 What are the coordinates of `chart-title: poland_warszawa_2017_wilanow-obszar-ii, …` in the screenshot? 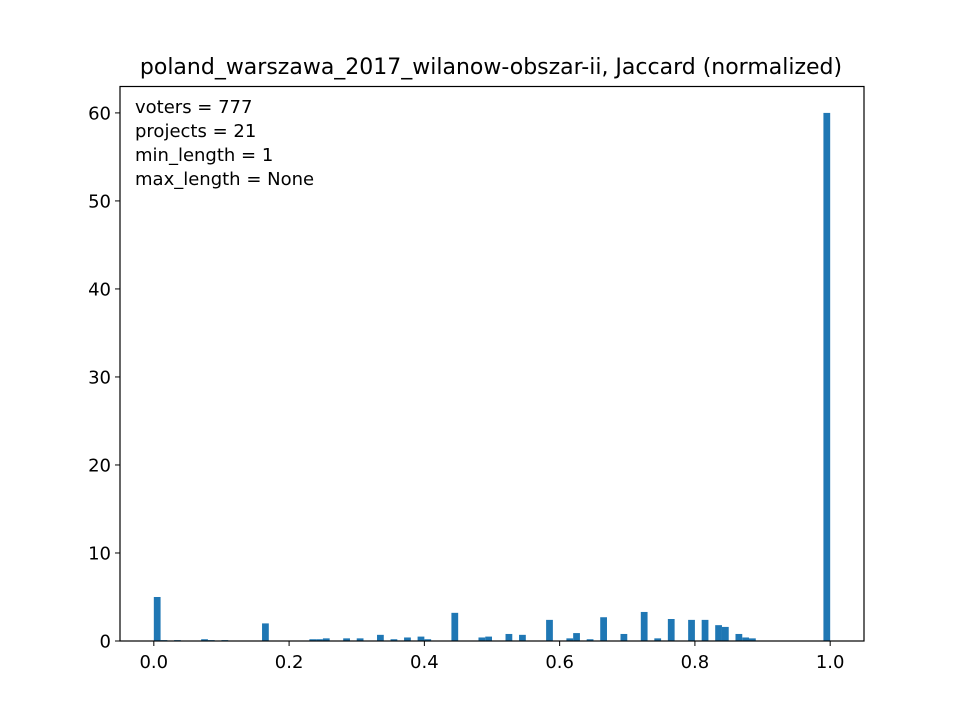 It's located at (491, 67).